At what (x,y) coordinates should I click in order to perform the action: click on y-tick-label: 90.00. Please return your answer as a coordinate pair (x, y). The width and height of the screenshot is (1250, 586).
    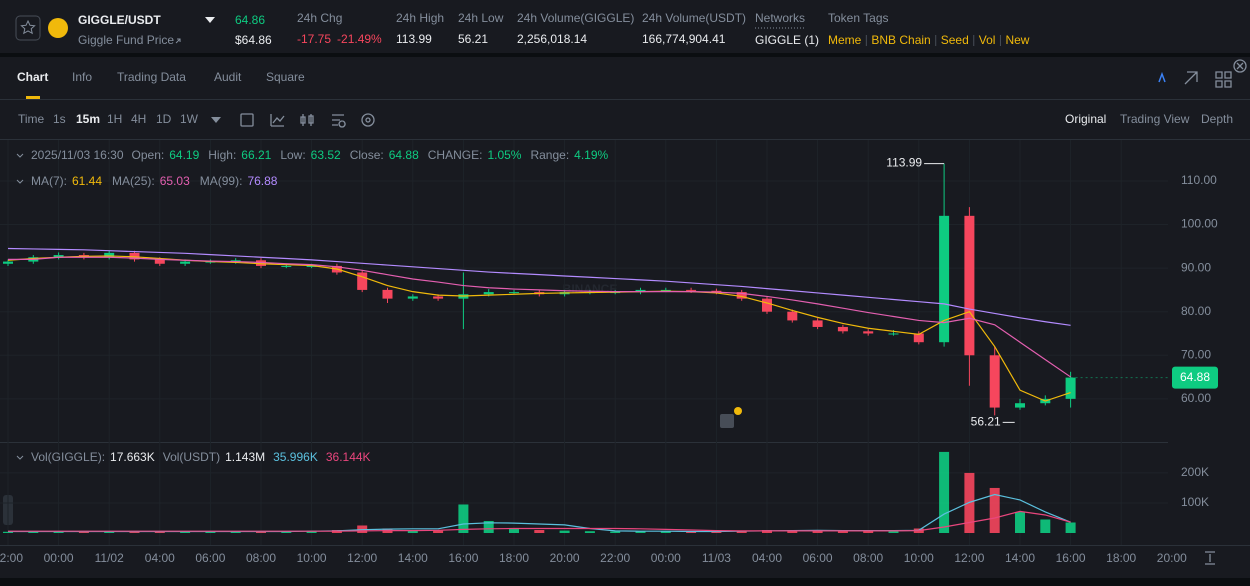
    Looking at the image, I should click on (1196, 267).